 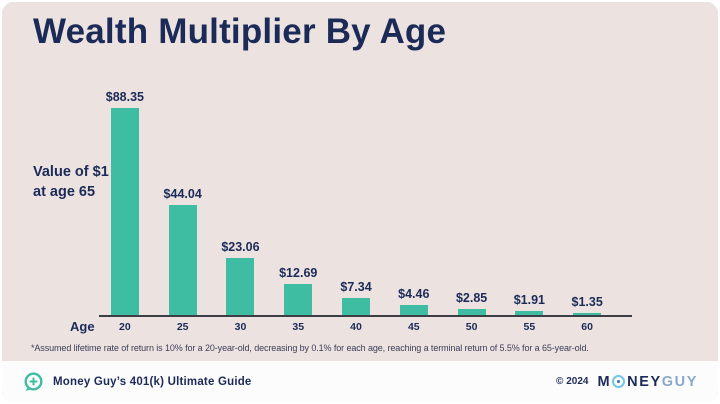 I want to click on bar-slot-age-50: $2.85, so click(x=472, y=203).